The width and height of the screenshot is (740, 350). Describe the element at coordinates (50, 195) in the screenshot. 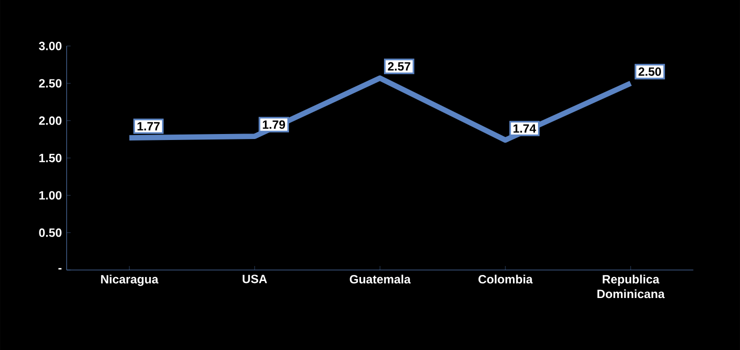

I see `y-tick-label: 1.00` at that location.